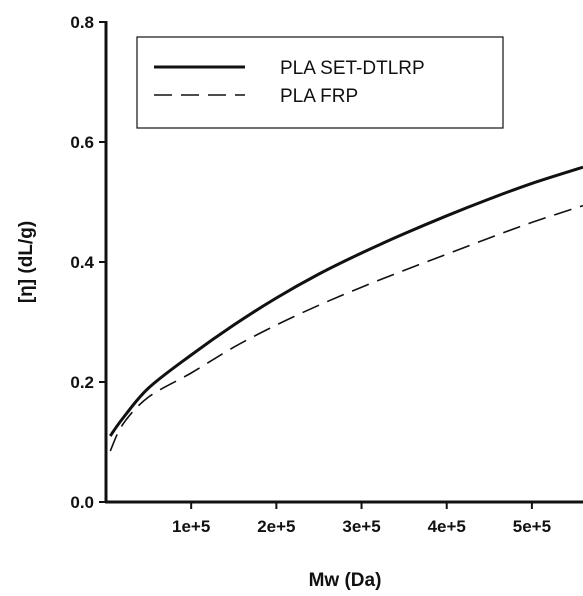 This screenshot has height=596, width=583. Describe the element at coordinates (82, 502) in the screenshot. I see `y-tick-label: 0.0` at that location.